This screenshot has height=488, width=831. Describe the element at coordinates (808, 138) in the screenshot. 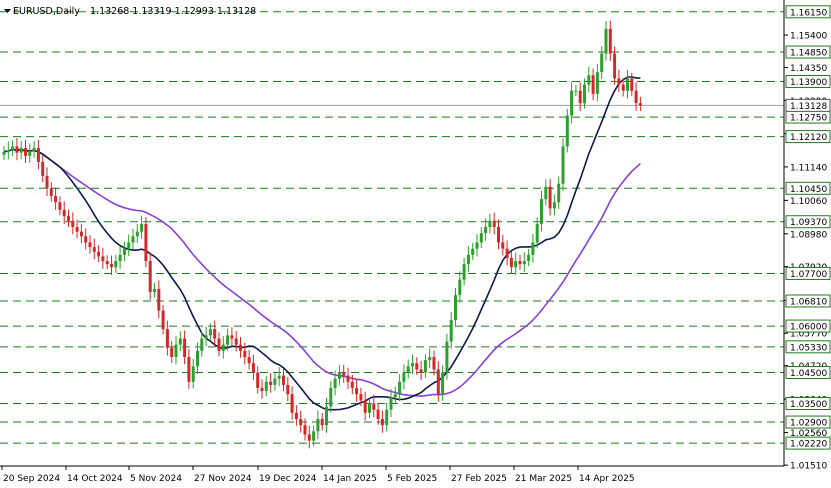

I see `level-label: 1.12120` at that location.